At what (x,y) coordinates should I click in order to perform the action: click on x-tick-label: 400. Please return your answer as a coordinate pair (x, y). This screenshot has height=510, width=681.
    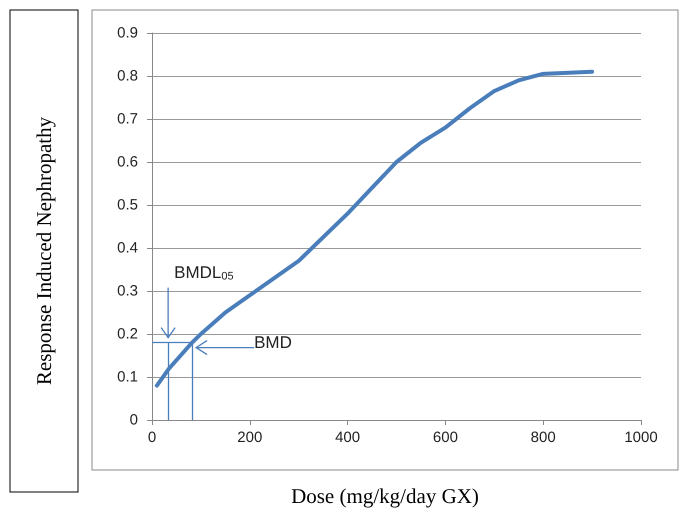
    Looking at the image, I should click on (347, 437).